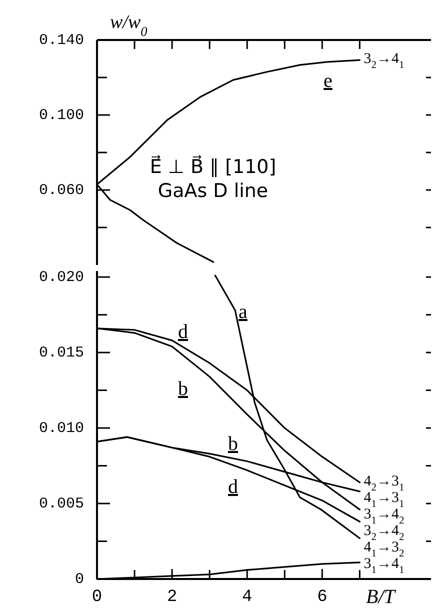 The image size is (433, 611). I want to click on y-tick-label: 0.060, so click(61, 190).